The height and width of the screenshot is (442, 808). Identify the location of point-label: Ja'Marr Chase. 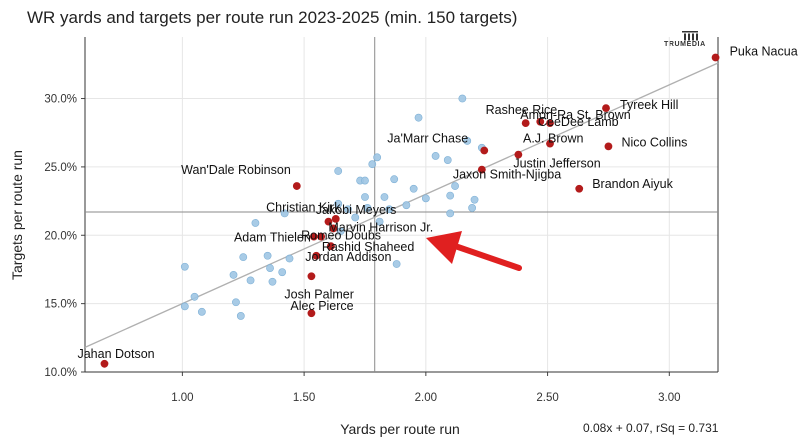
(427, 138).